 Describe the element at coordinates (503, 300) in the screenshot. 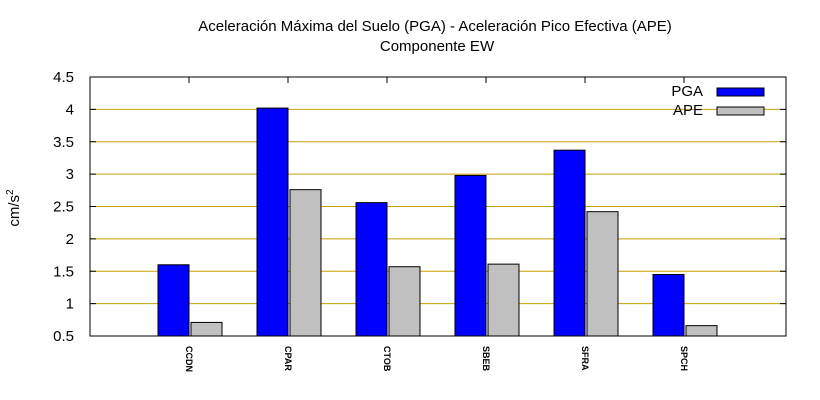

I see `bar-ape-sbeb` at that location.